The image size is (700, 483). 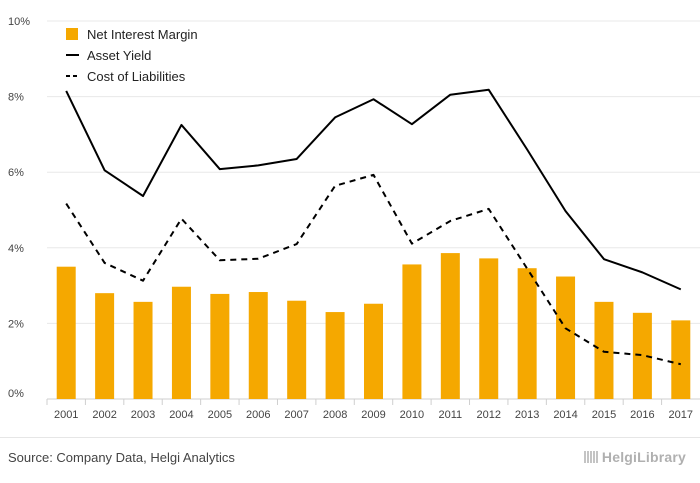 What do you see at coordinates (142, 34) in the screenshot?
I see `legend-label: Net Interest Margin` at bounding box center [142, 34].